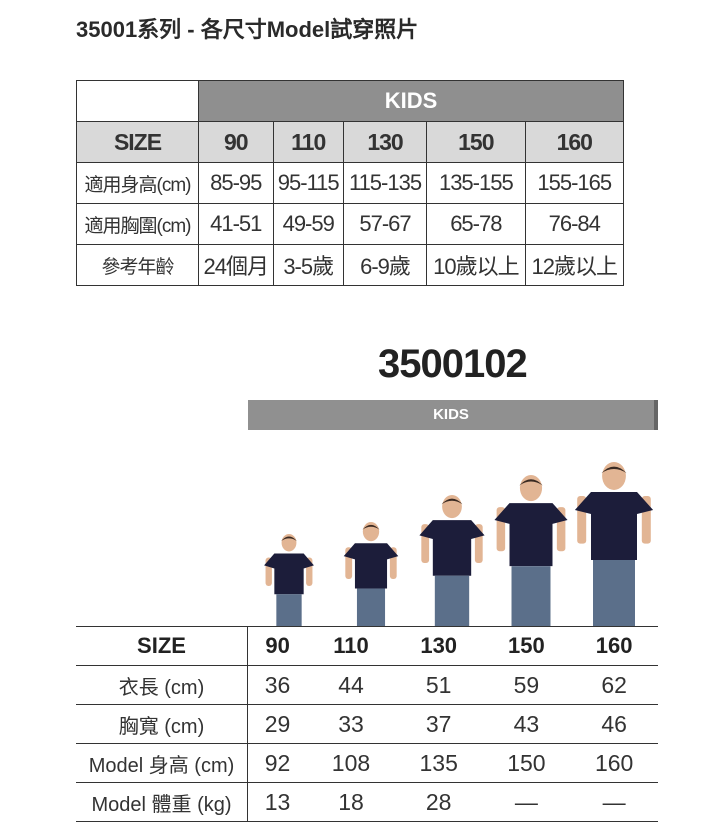  Describe the element at coordinates (308, 265) in the screenshot. I see `cell: 3-5歲` at that location.